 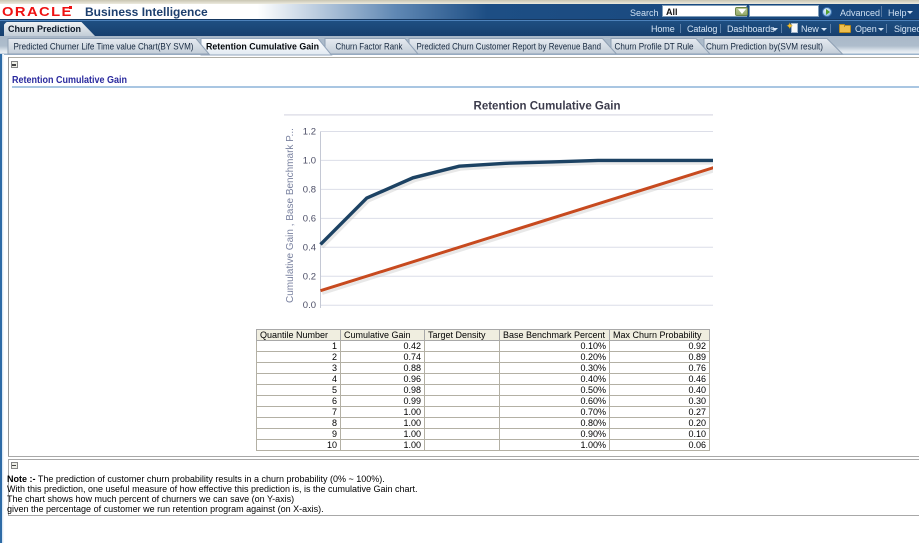 I want to click on svg-text: Churn Factor Rank, so click(x=369, y=47).